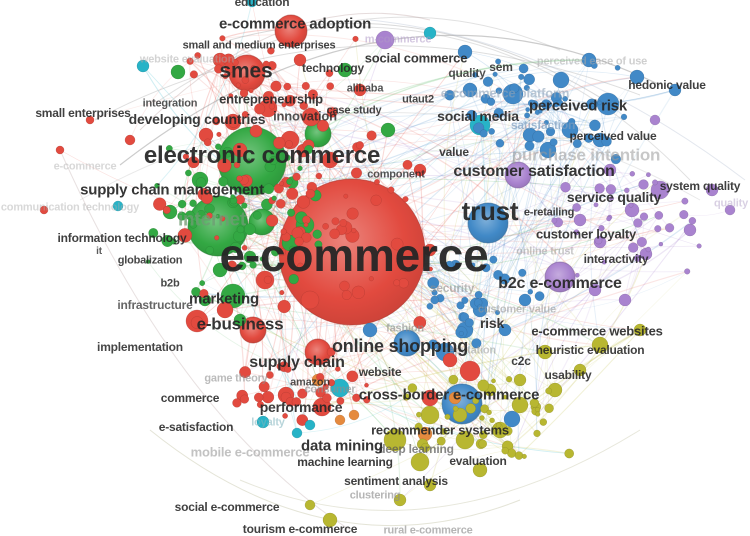 The image size is (750, 536). What do you see at coordinates (268, 422) in the screenshot?
I see `keyword-label: loyalty` at bounding box center [268, 422].